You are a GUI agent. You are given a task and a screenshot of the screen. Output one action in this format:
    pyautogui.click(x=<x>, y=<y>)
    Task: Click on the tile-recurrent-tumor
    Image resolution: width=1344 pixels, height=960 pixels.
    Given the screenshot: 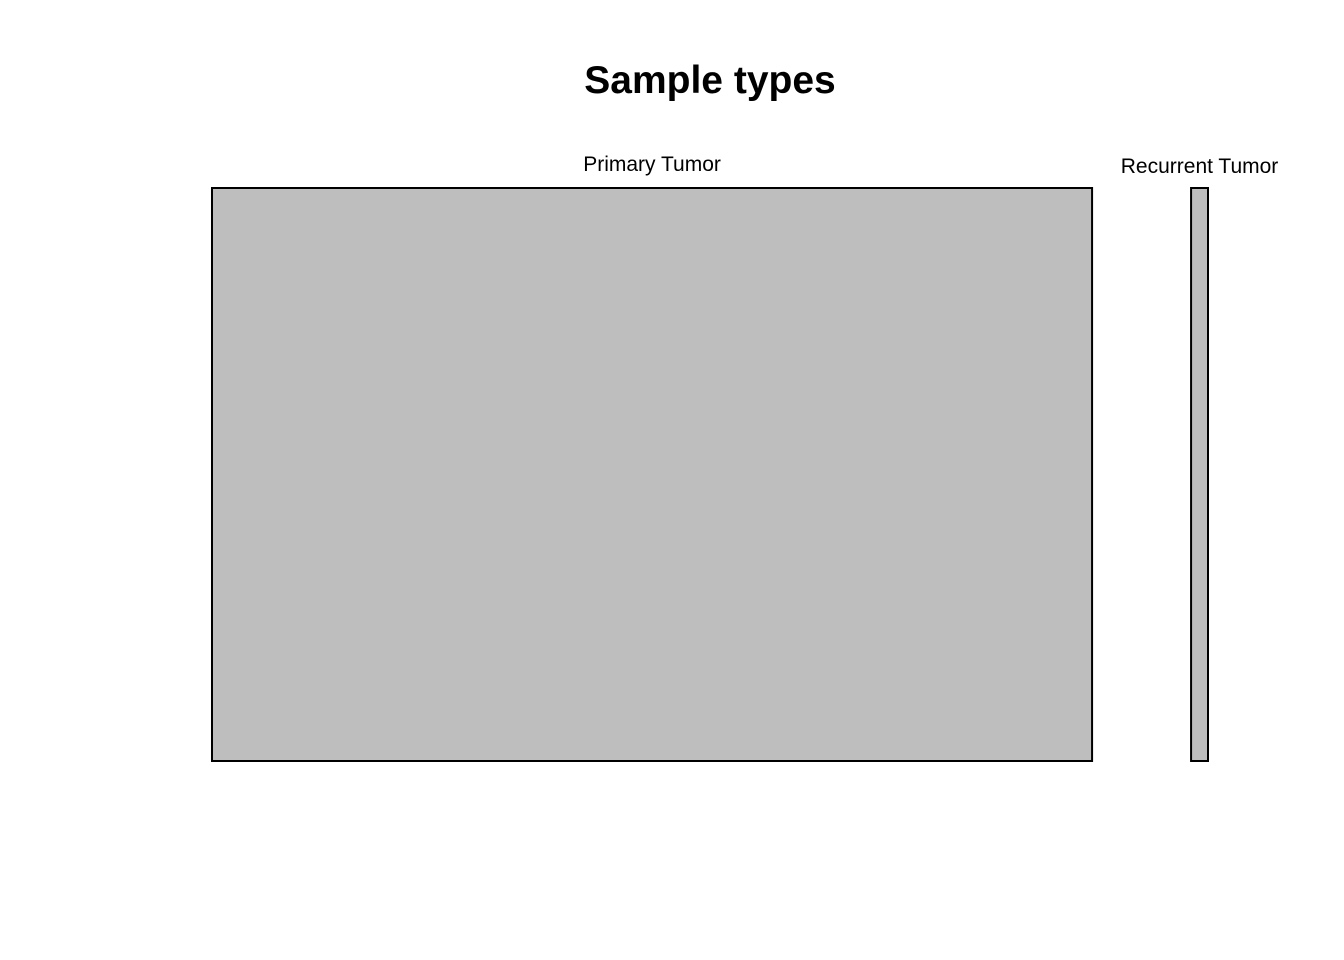 What is the action you would take?
    pyautogui.click(x=1199, y=474)
    